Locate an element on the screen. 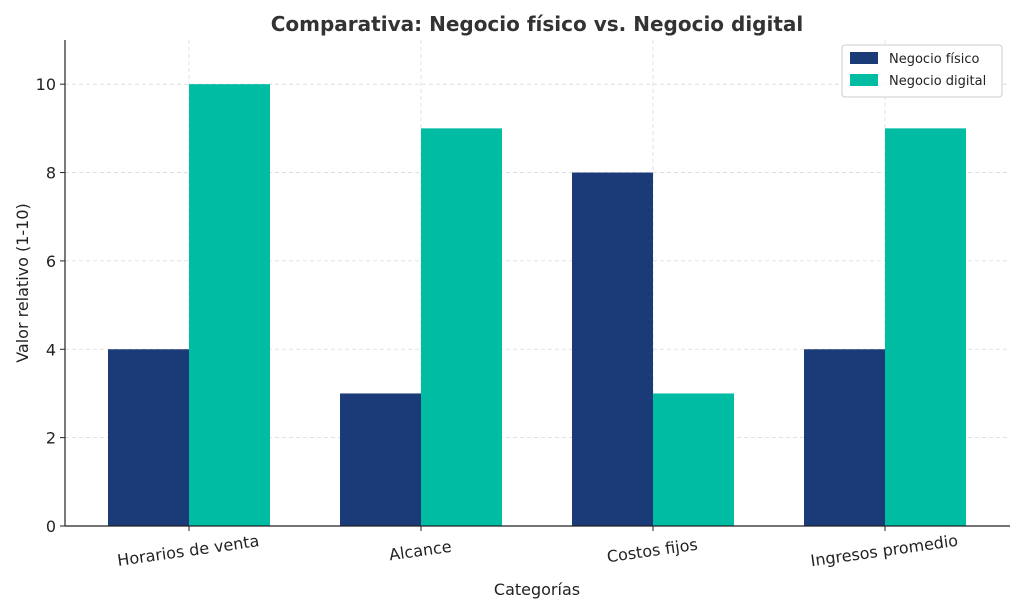 Image resolution: width=1024 pixels, height=614 pixels. legend-label: Negocio físico is located at coordinates (934, 59).